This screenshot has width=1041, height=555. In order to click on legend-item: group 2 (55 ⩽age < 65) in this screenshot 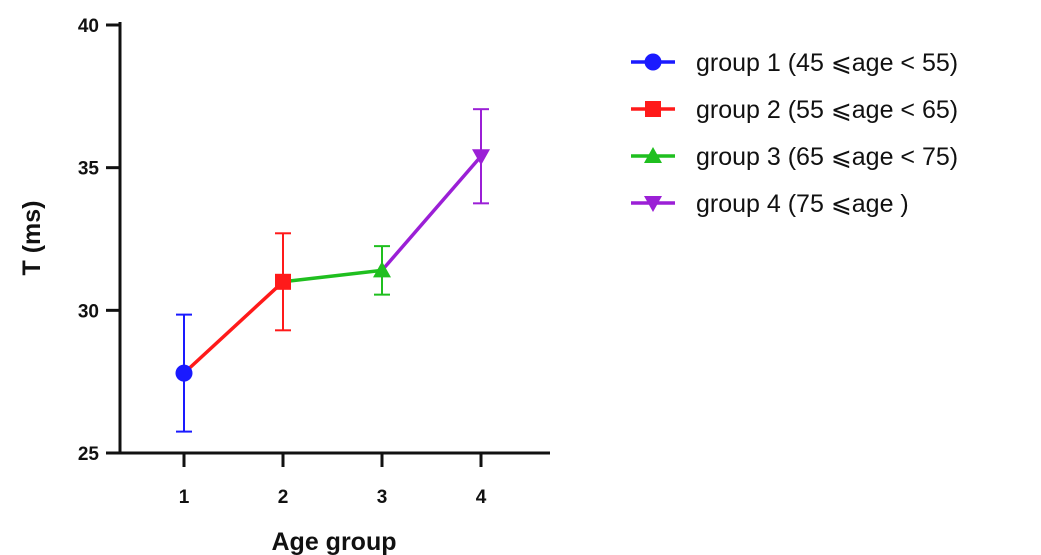, I will do `click(794, 110)`.